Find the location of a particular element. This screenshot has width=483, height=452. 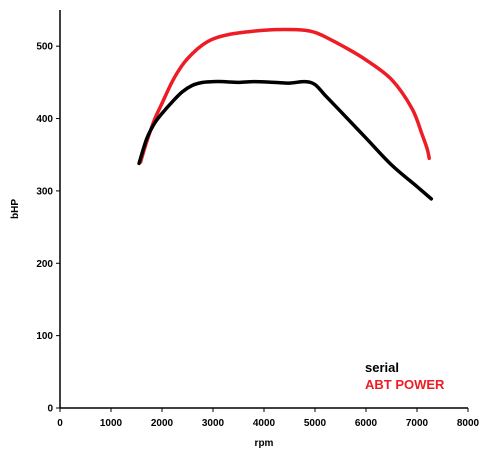

x-tick-label: 8000 is located at coordinates (468, 423).